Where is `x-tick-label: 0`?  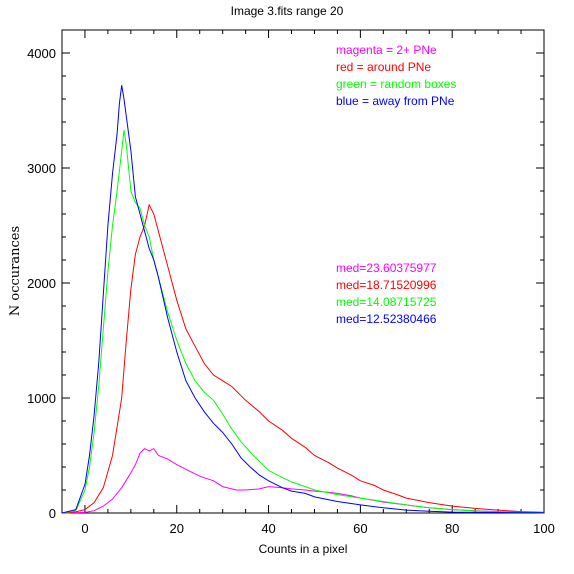 x-tick-label: 0 is located at coordinates (84, 528).